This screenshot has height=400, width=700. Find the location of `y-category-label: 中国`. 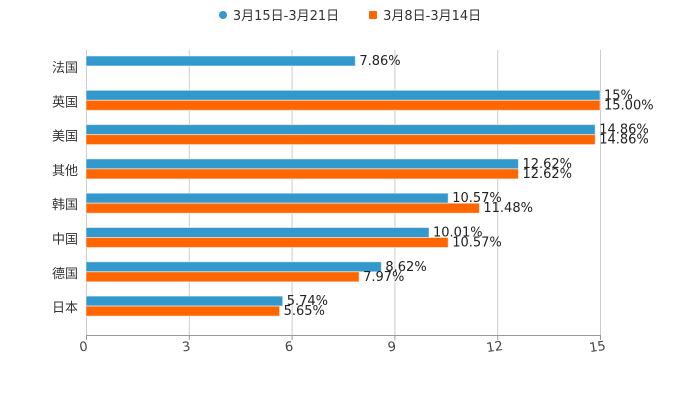

y-category-label: 中国 is located at coordinates (65, 240).